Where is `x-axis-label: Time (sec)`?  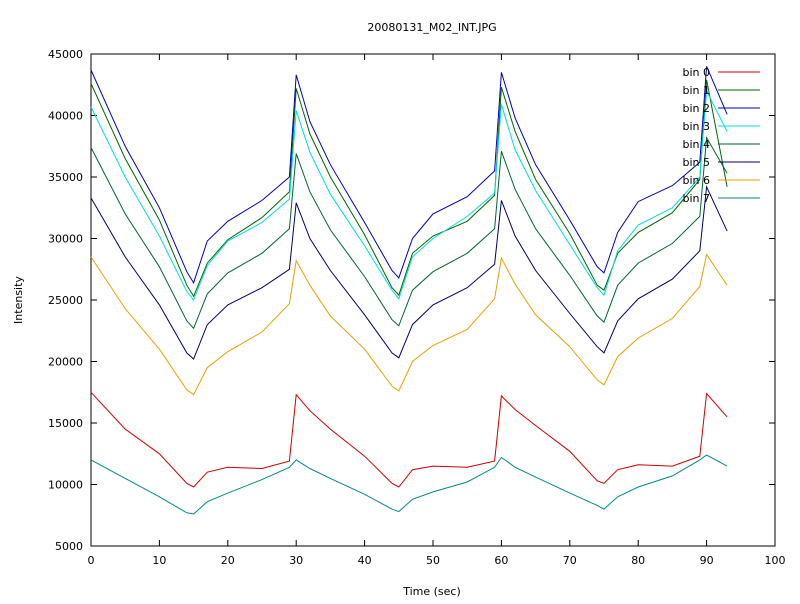 x-axis-label: Time (sec) is located at coordinates (431, 591).